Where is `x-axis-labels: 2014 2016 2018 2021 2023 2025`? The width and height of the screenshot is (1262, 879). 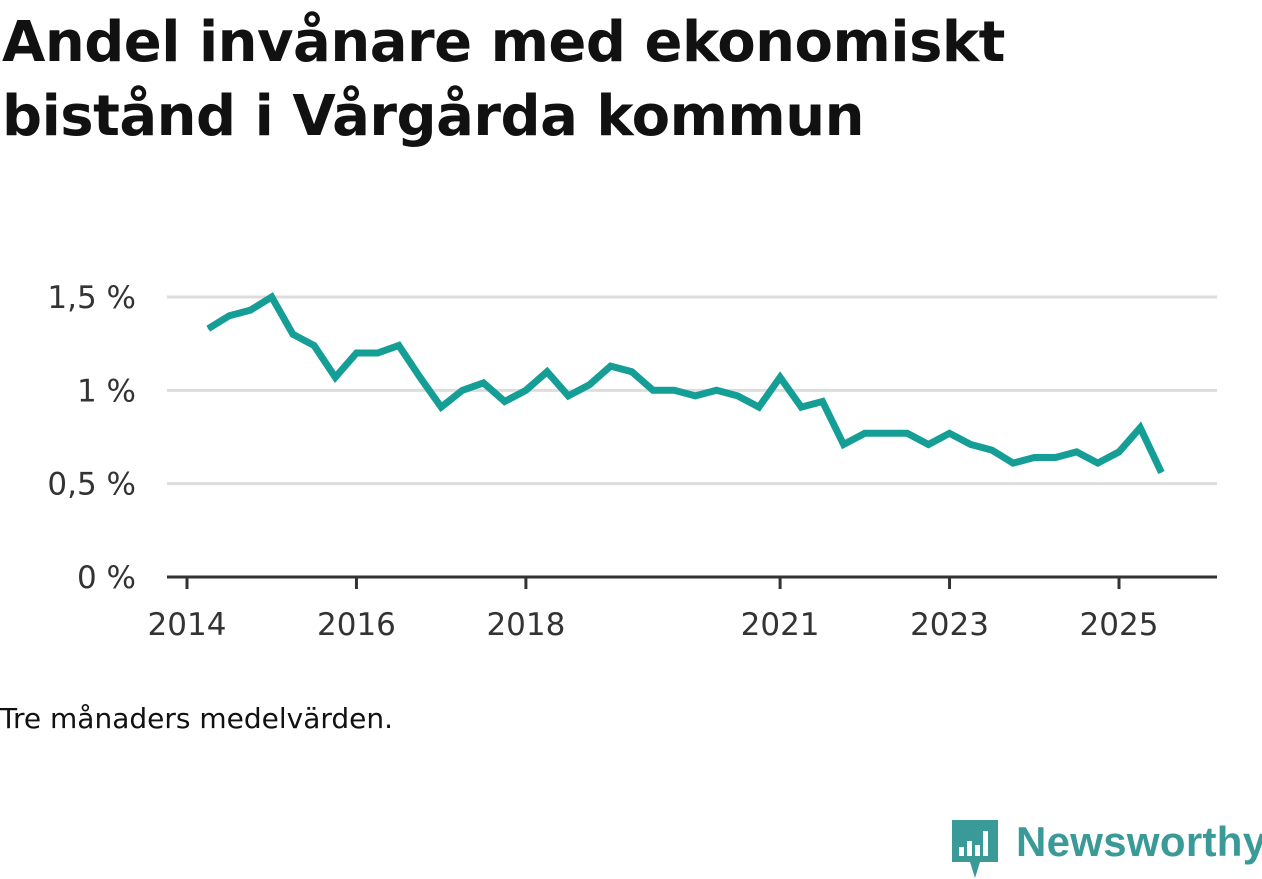 x-axis-labels: 2014 2016 2018 2021 2023 2025 is located at coordinates (653, 625).